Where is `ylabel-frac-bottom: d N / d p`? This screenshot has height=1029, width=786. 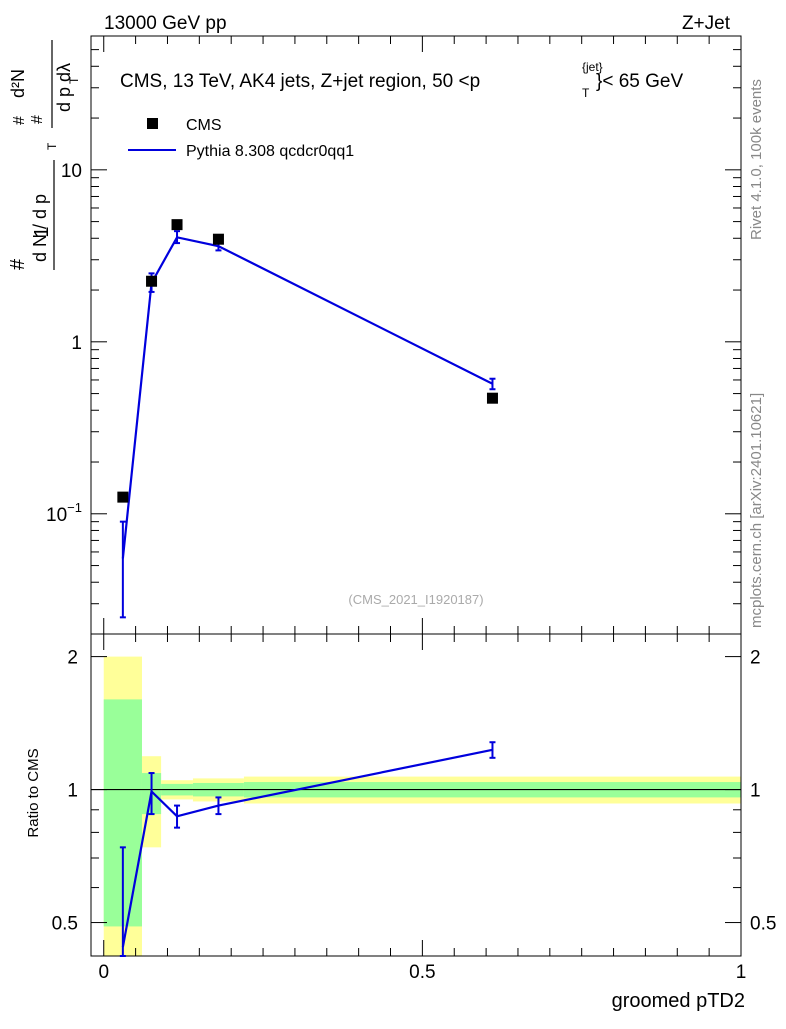
ylabel-frac-bottom: d N / d p is located at coordinates (40, 228).